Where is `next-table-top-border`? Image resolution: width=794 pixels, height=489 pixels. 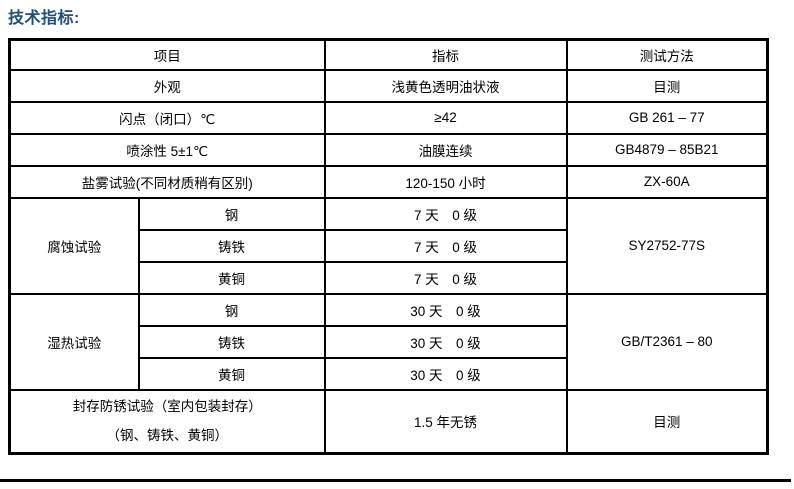
next-table-top-border is located at coordinates (395, 480).